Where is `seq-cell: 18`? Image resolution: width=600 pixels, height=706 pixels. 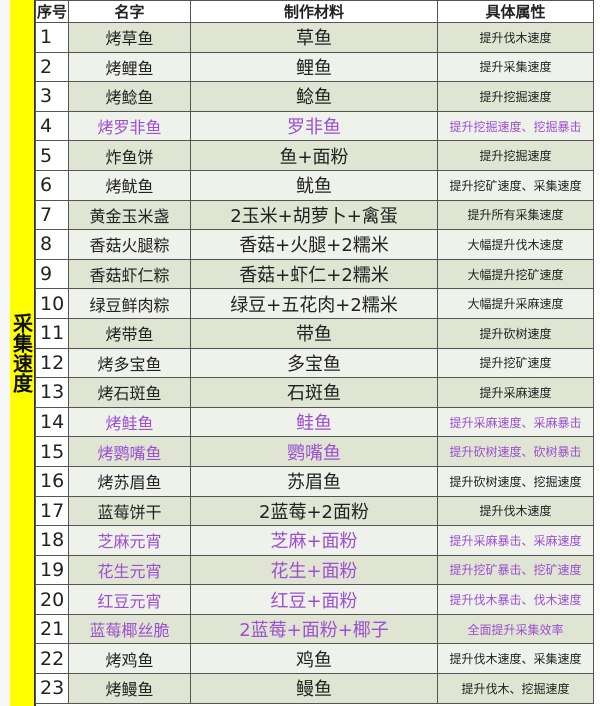 seq-cell: 18 is located at coordinates (52, 540).